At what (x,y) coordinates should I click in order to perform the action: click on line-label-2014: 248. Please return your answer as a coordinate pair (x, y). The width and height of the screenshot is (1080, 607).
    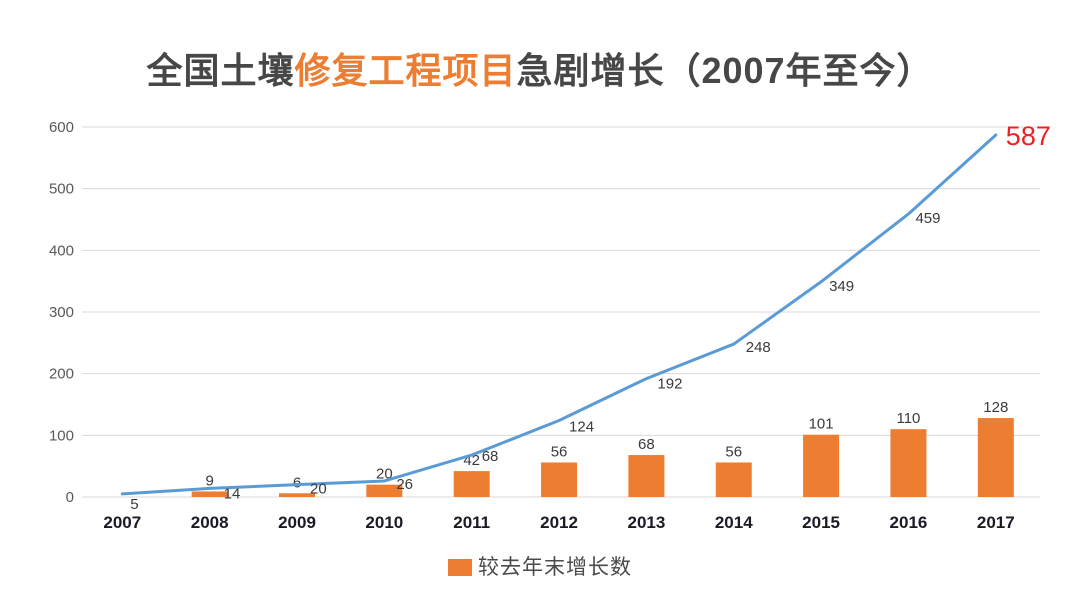
    Looking at the image, I should click on (758, 347).